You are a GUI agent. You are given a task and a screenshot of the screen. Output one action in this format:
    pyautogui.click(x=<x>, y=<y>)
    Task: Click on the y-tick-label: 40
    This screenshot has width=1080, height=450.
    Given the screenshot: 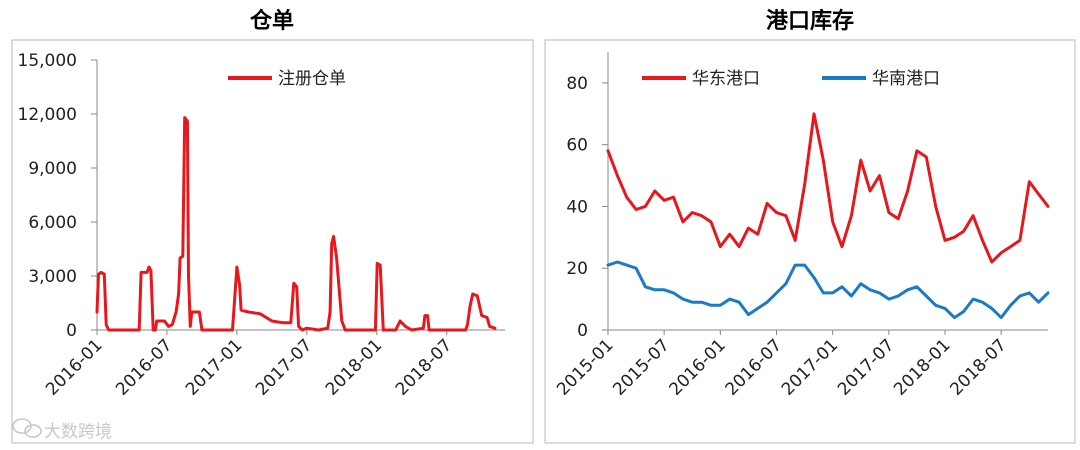 What is the action you would take?
    pyautogui.click(x=577, y=207)
    